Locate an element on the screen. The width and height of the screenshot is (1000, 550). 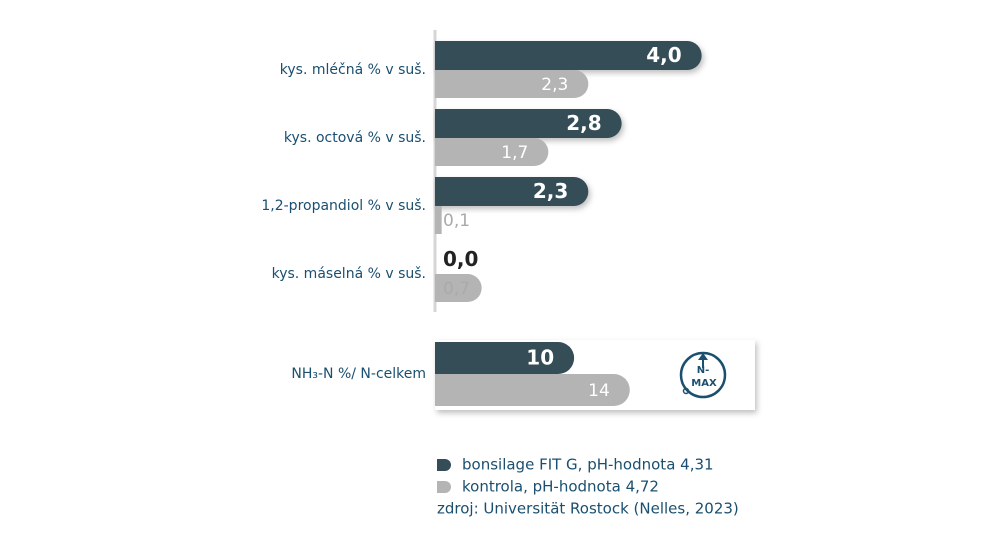
category-label: kys. máselná % v suš. is located at coordinates (349, 274).